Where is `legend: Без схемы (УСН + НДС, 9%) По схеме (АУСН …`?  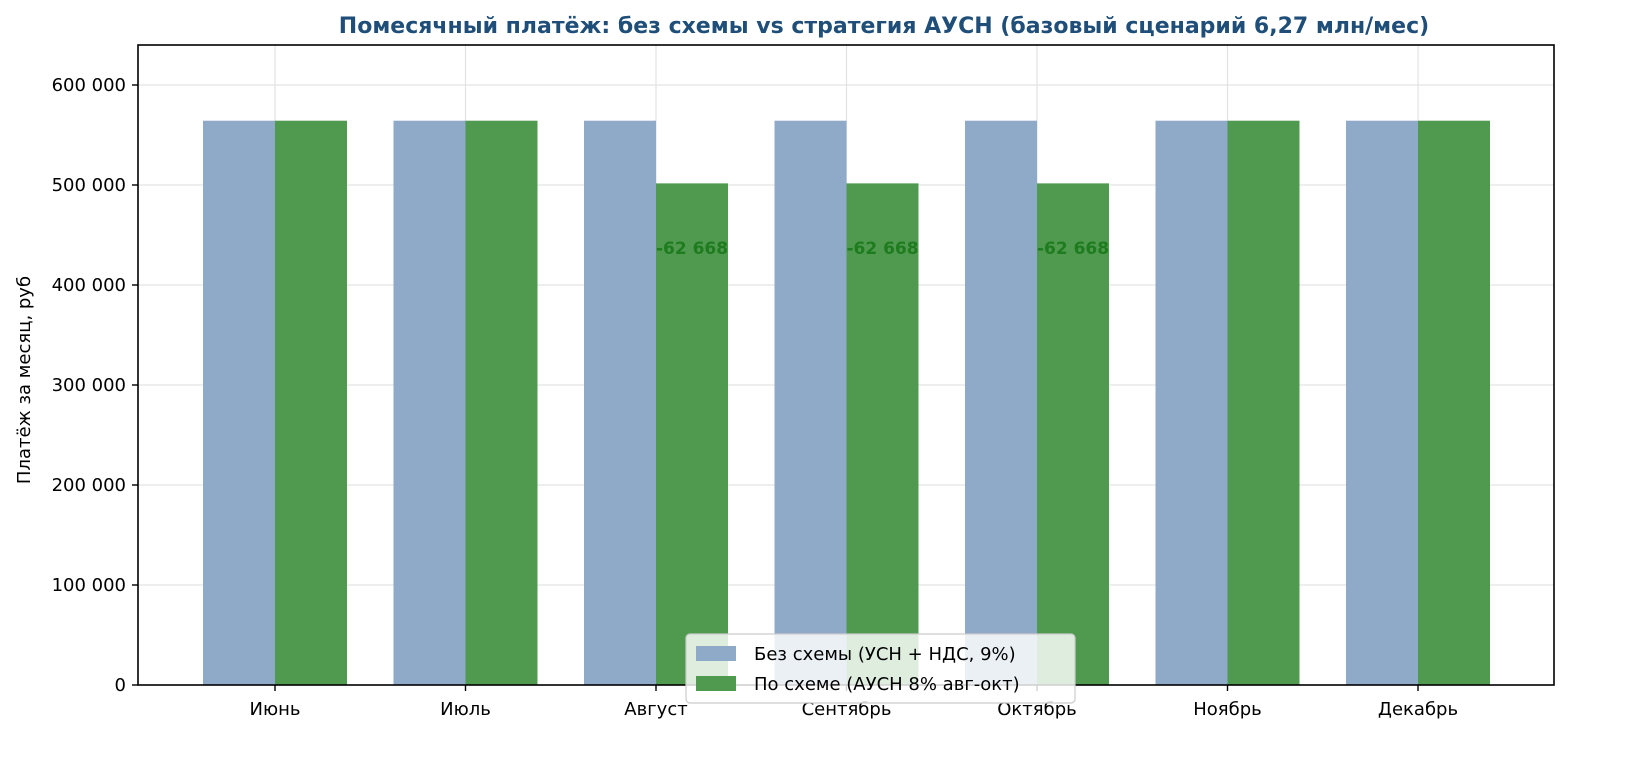 legend: Без схемы (УСН + НДС, 9%) По схеме (АУСН … is located at coordinates (880, 668).